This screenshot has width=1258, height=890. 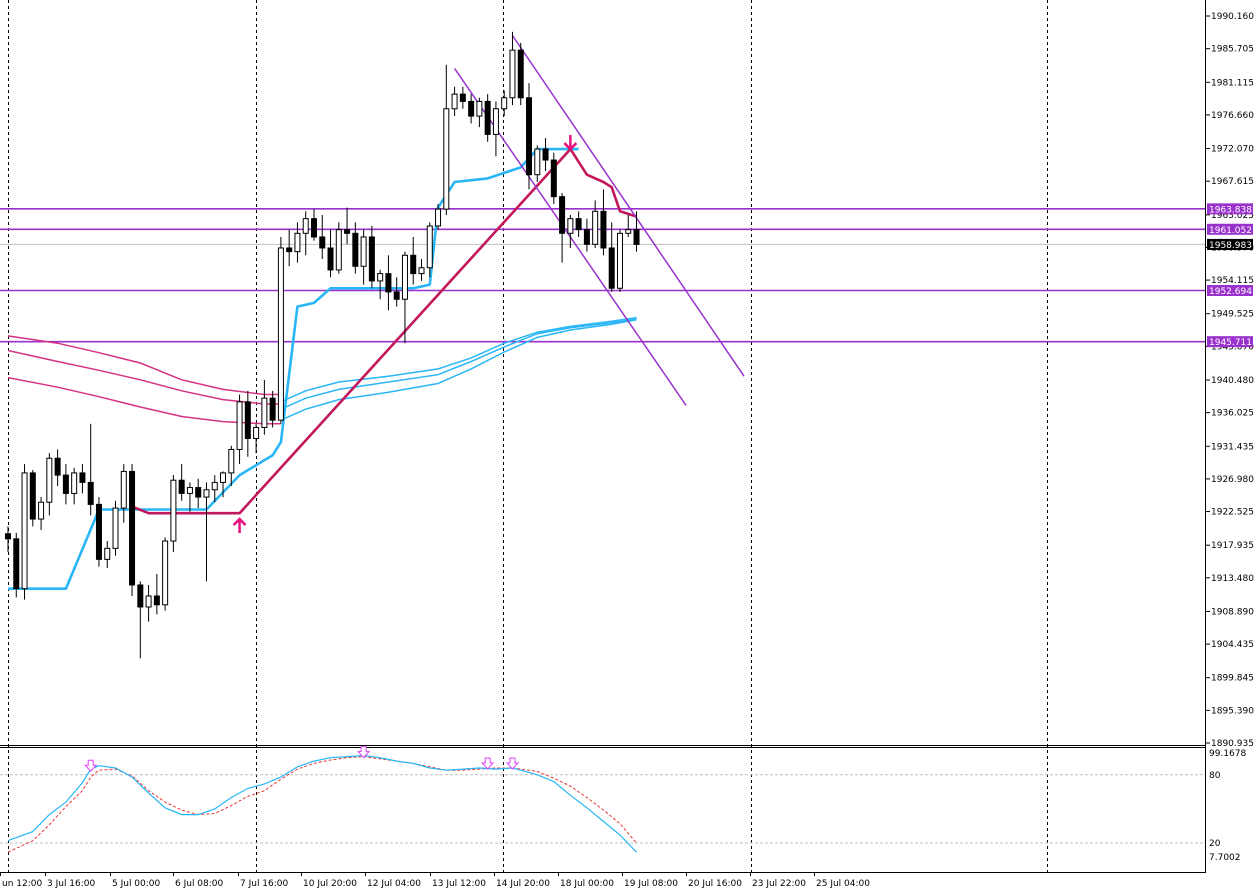 I want to click on time-tick-label: 3 Jul 16:00, so click(x=71, y=884).